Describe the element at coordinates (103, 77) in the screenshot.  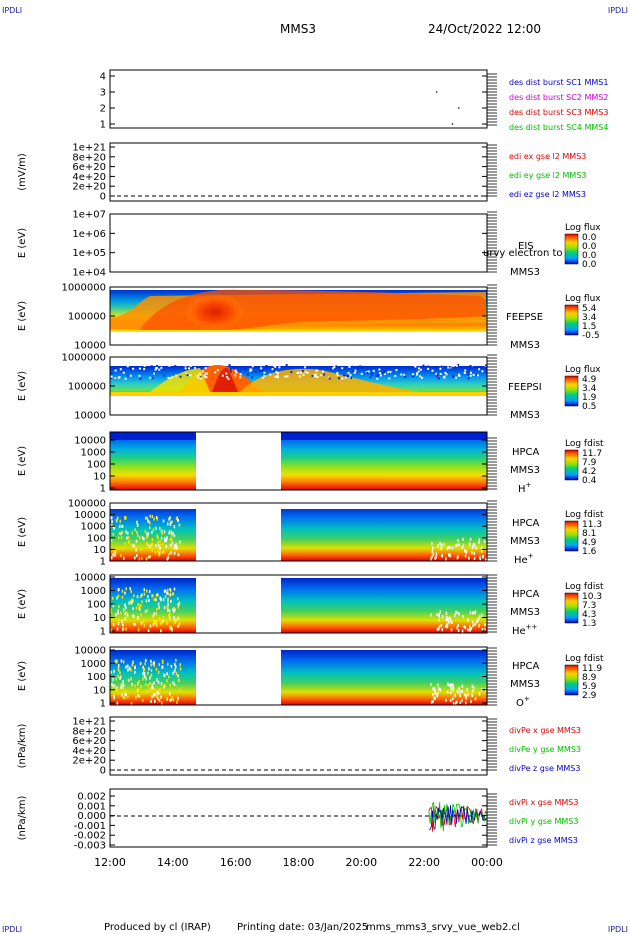
I see `ytick-label: 4` at that location.